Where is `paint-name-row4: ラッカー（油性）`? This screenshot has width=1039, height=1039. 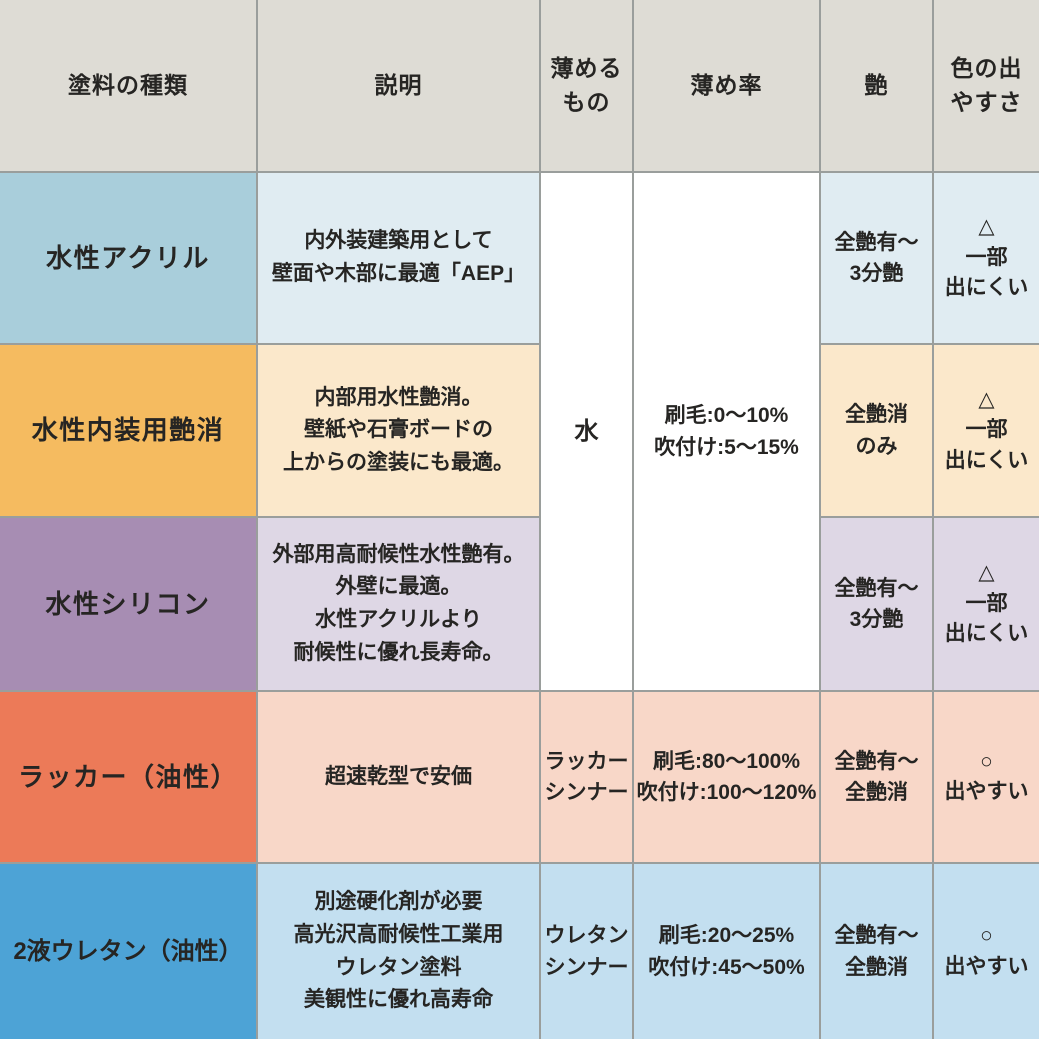
paint-name-row4: ラッカー（油性） is located at coordinates (129, 778).